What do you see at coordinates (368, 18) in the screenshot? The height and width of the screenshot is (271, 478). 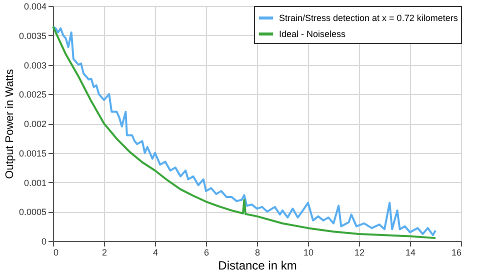 I see `legend-label: Strain/Stress detection at x = 0.72 kilometers` at bounding box center [368, 18].